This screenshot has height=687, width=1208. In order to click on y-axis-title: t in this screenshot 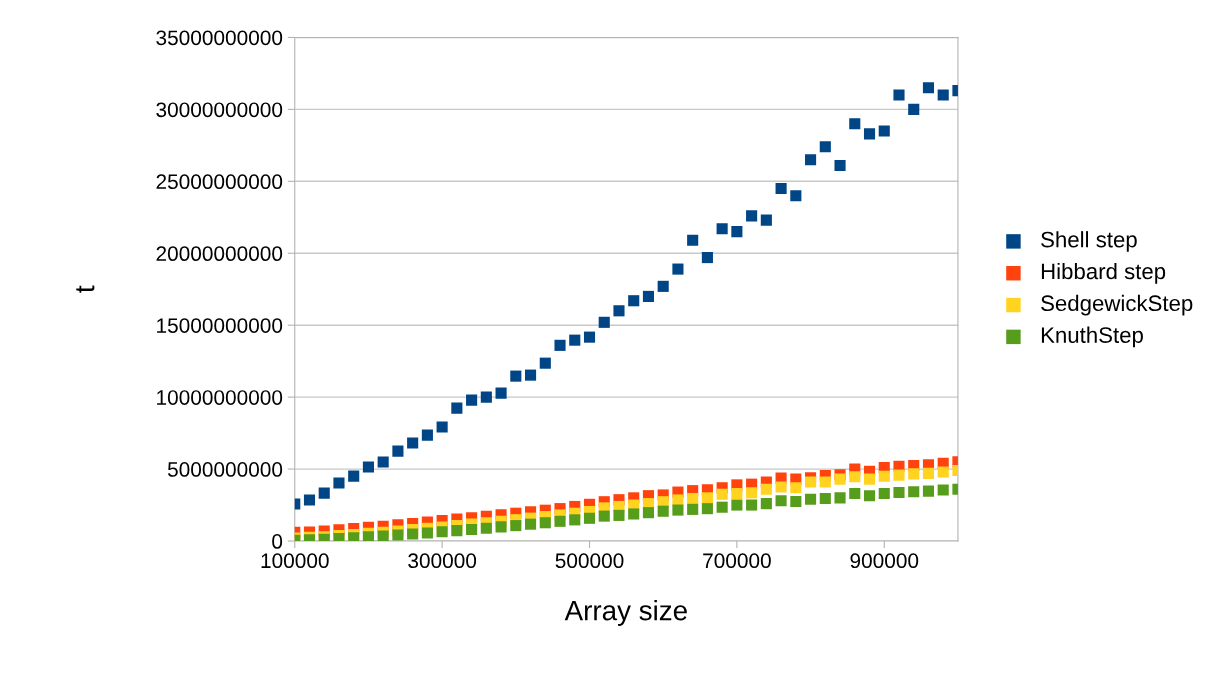, I will do `click(85, 289)`.